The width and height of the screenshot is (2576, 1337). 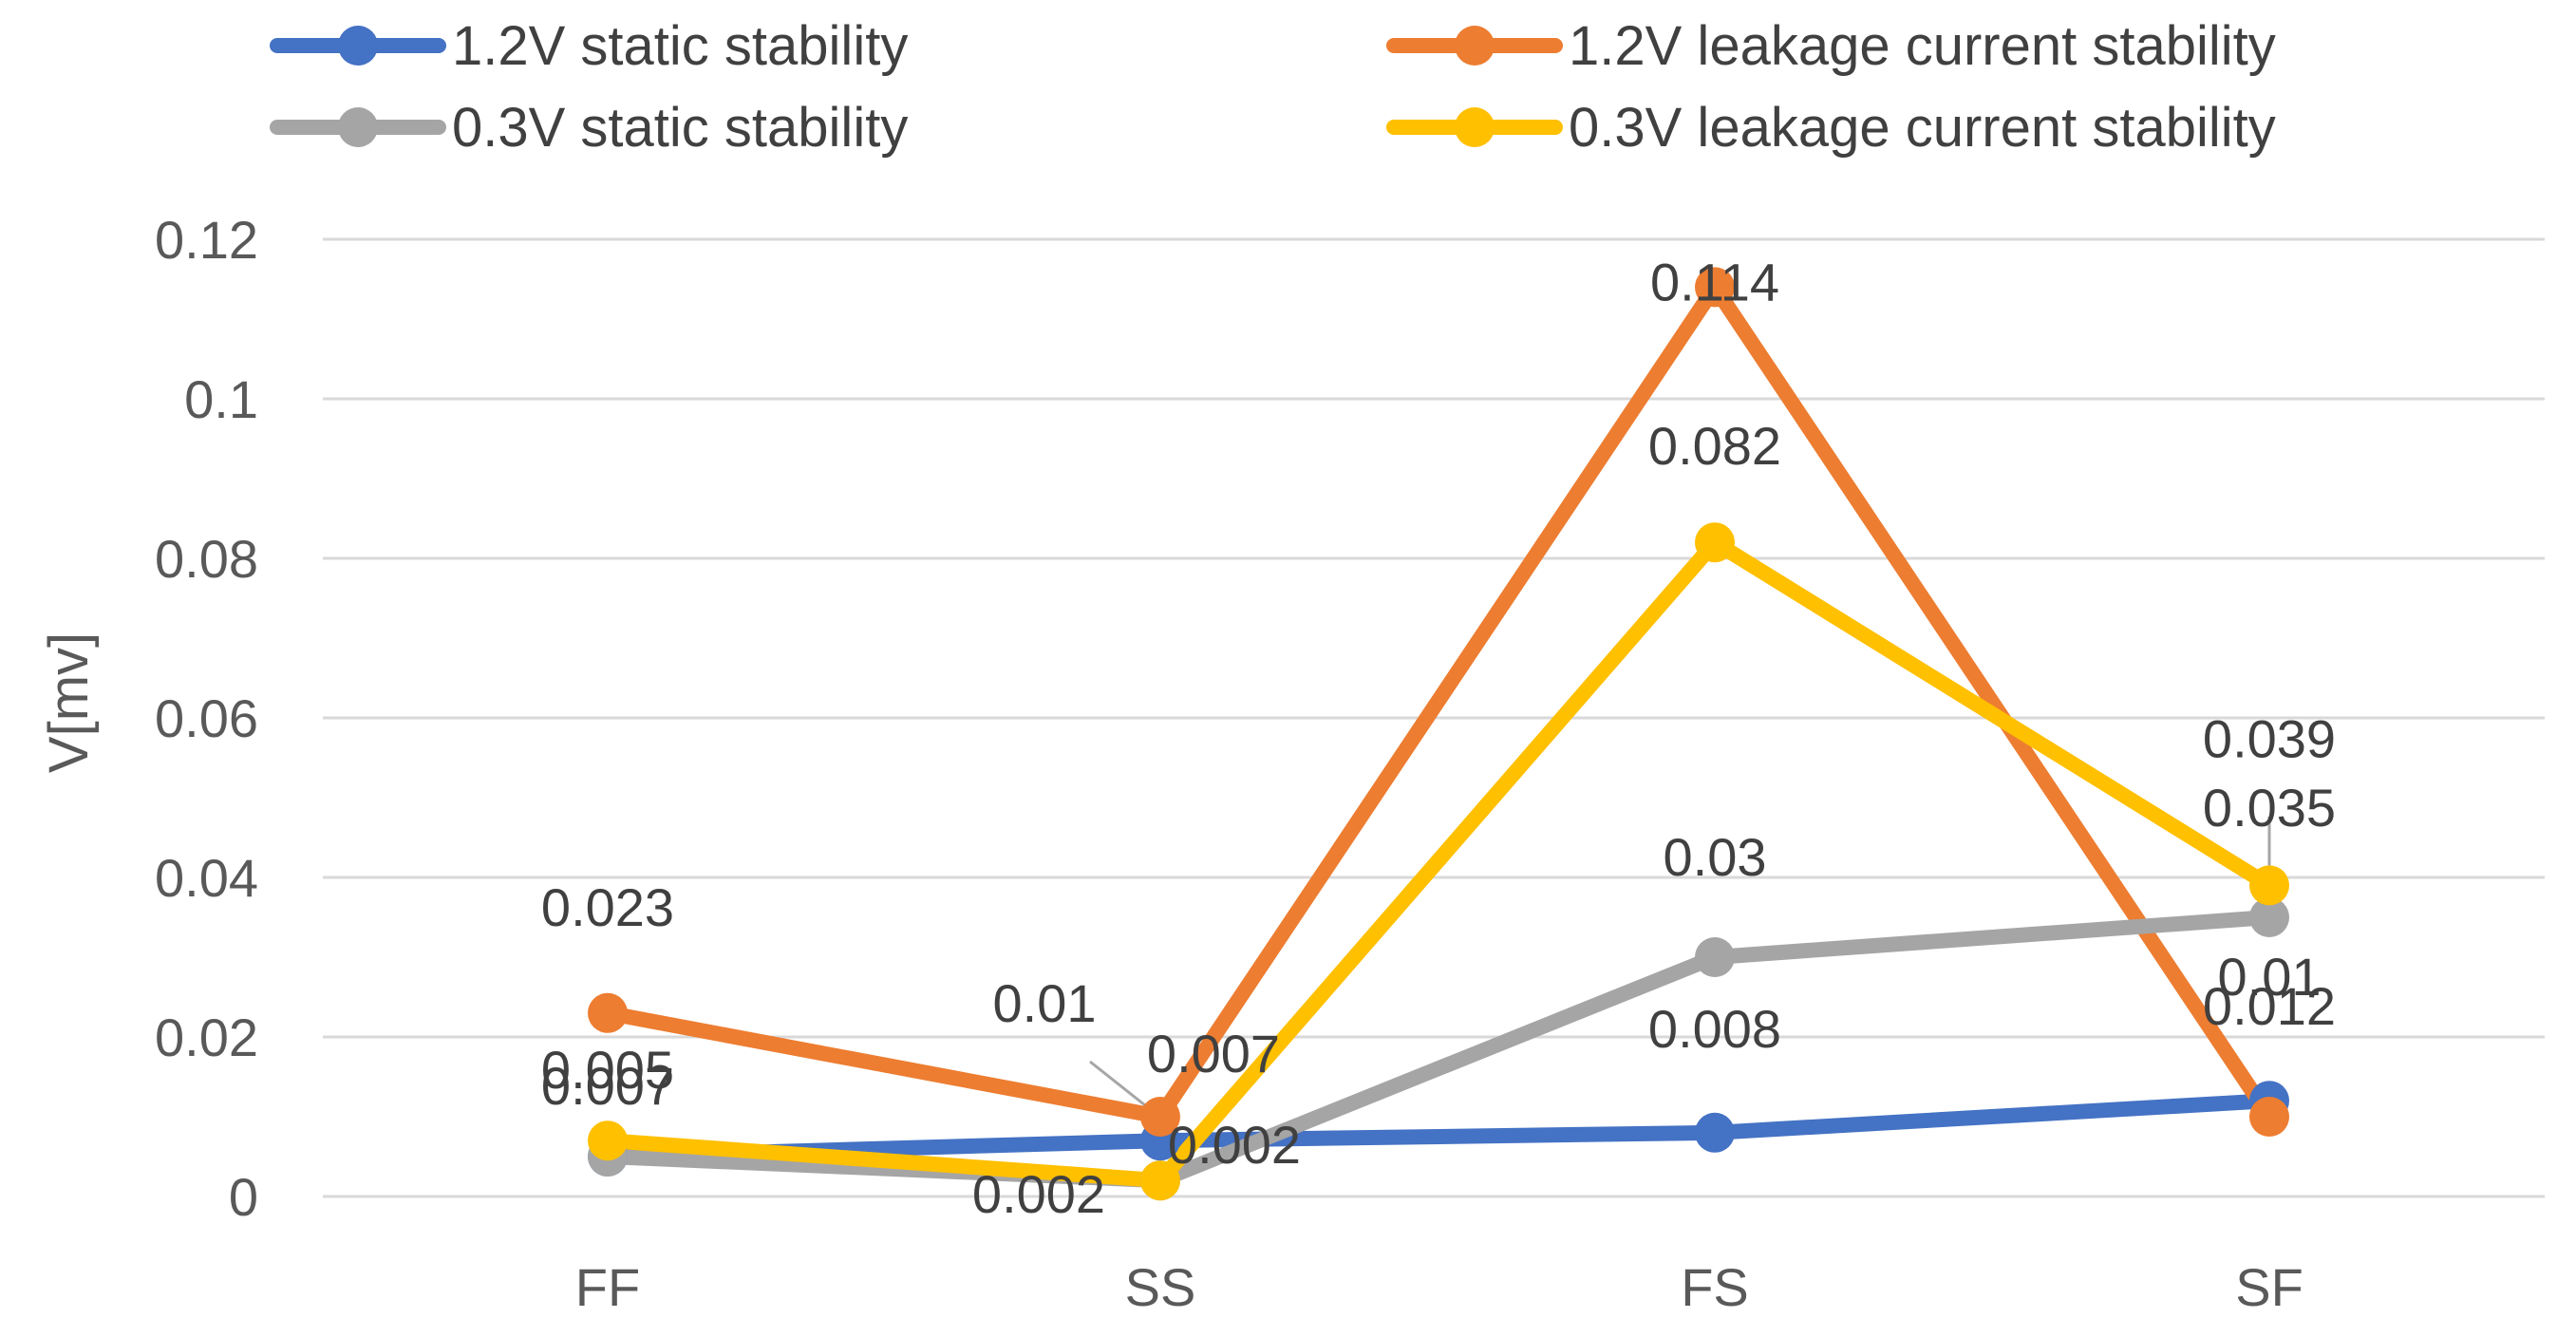 I want to click on data-label: 0.008, so click(x=1714, y=1029).